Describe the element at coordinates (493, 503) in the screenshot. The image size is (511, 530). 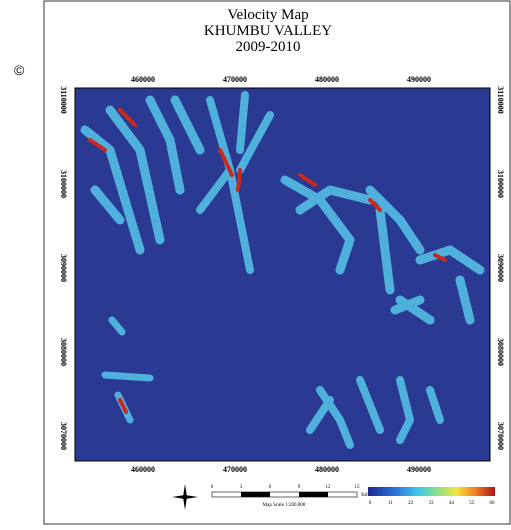
I see `legend-label: 66` at that location.